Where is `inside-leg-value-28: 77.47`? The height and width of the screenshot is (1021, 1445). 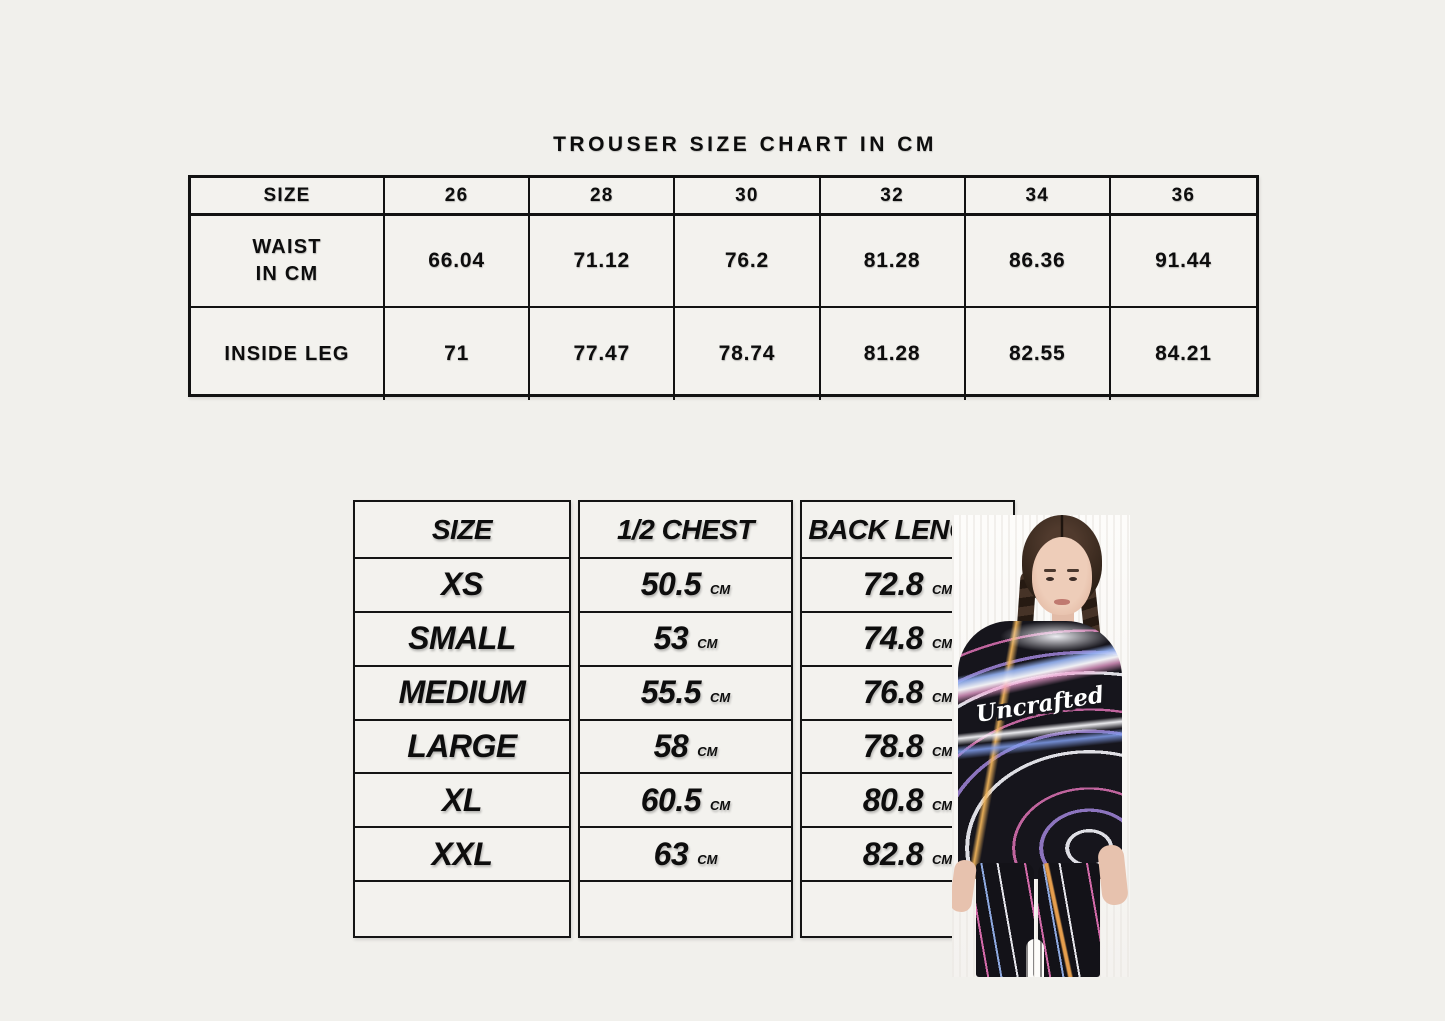 inside-leg-value-28: 77.47 is located at coordinates (603, 354).